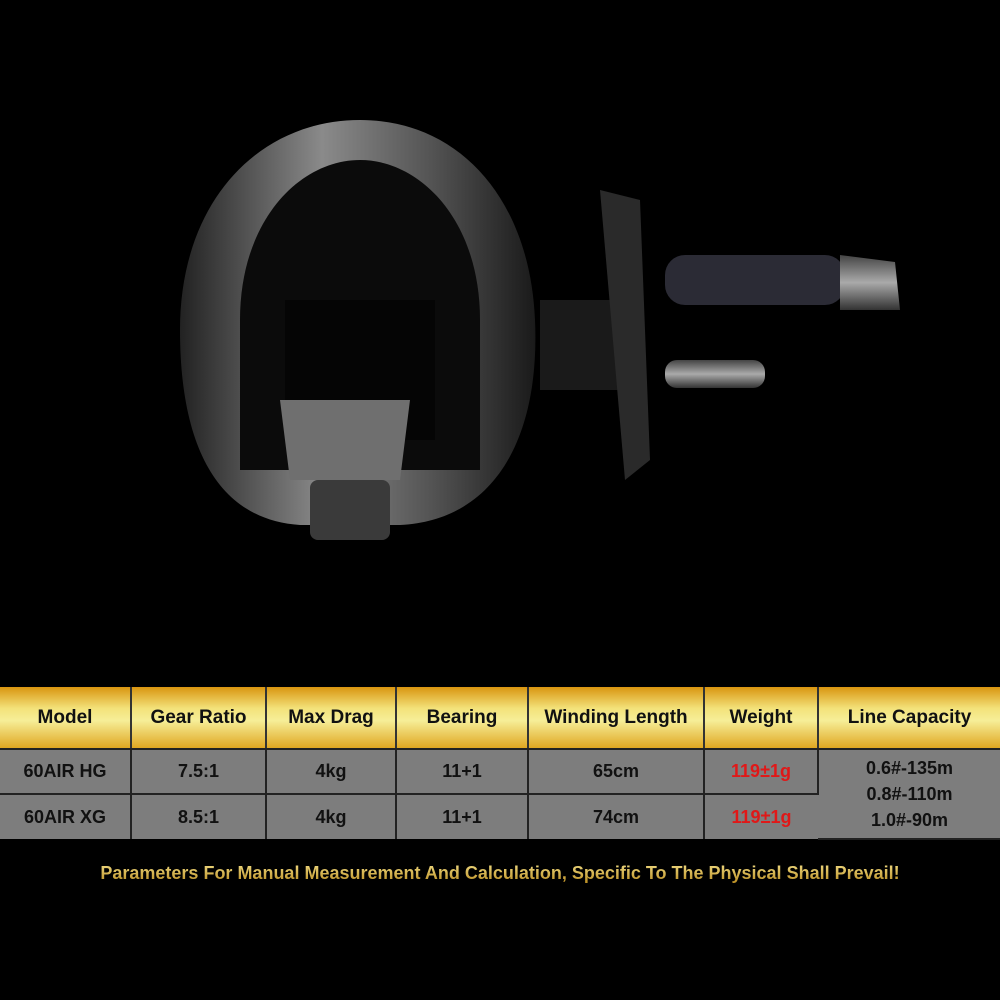 This screenshot has height=1000, width=1000. I want to click on cell-line-capacity: 0.6#-135m 0.8#-110m 1.0#-90m, so click(909, 794).